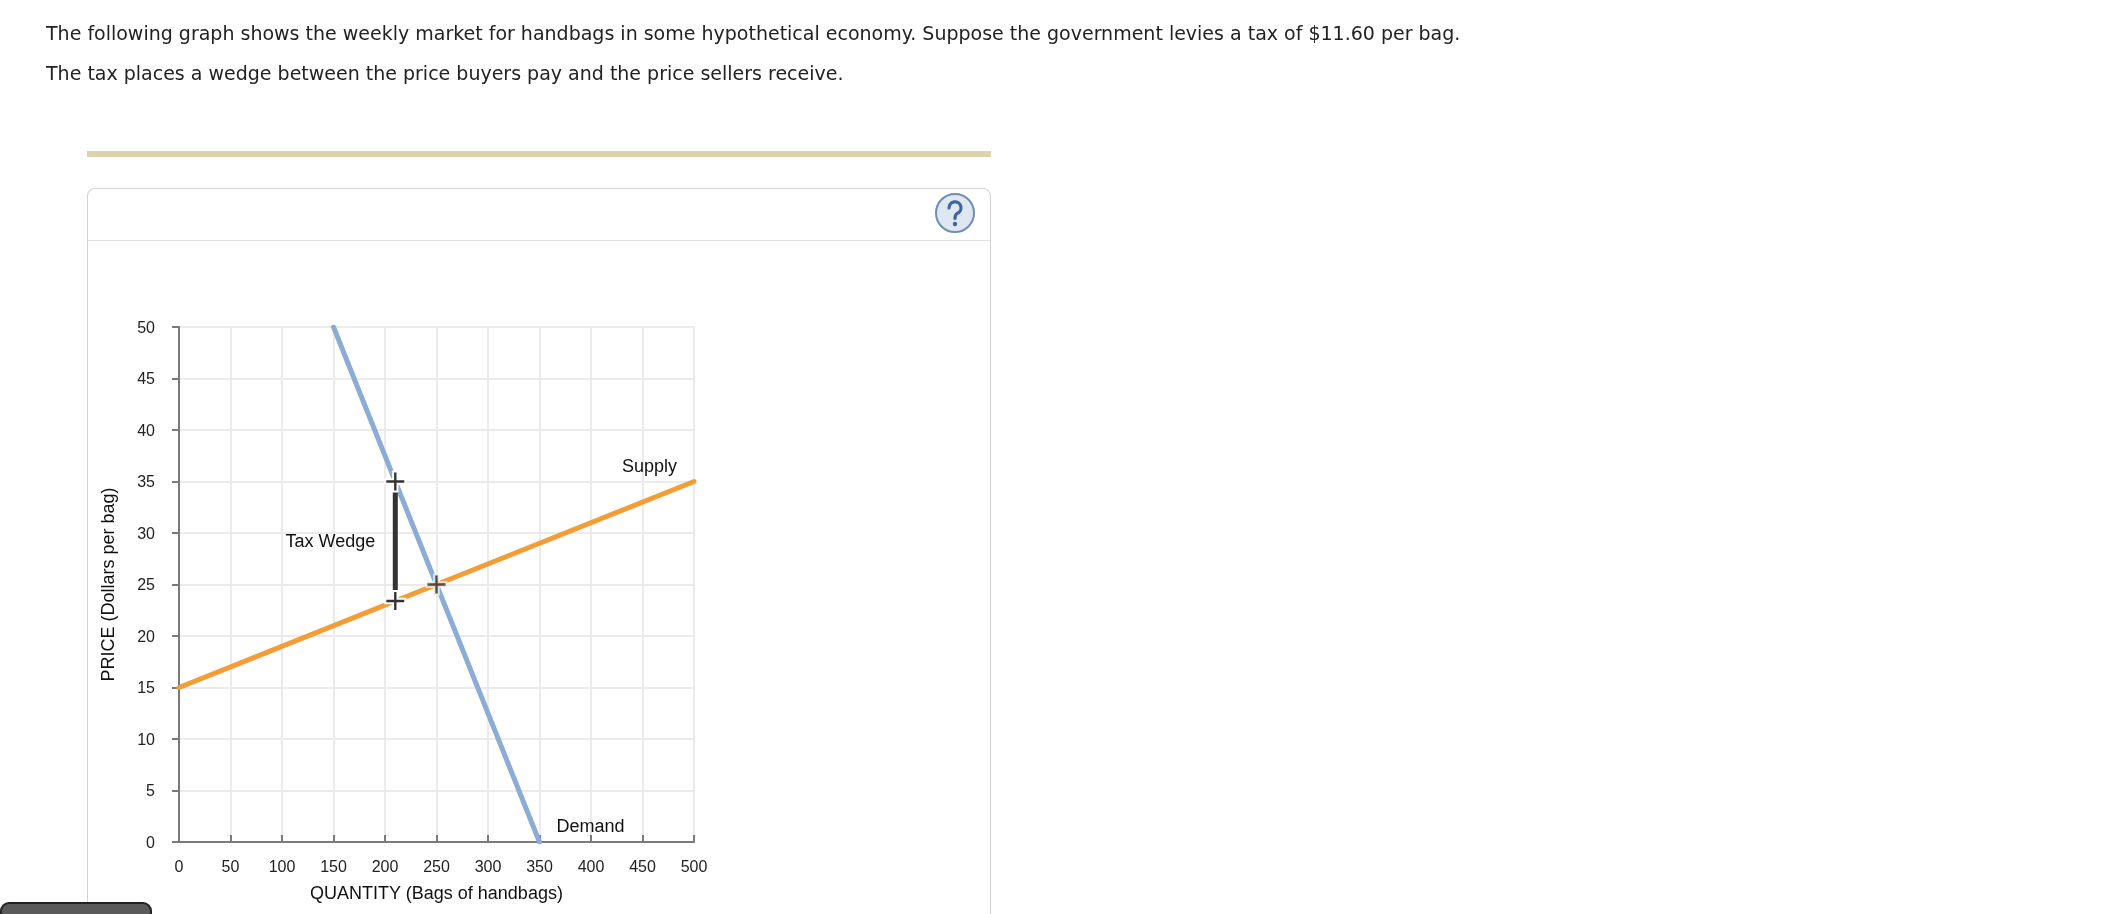 The image size is (2116, 914). Describe the element at coordinates (146, 584) in the screenshot. I see `y-tick-label: 25` at that location.